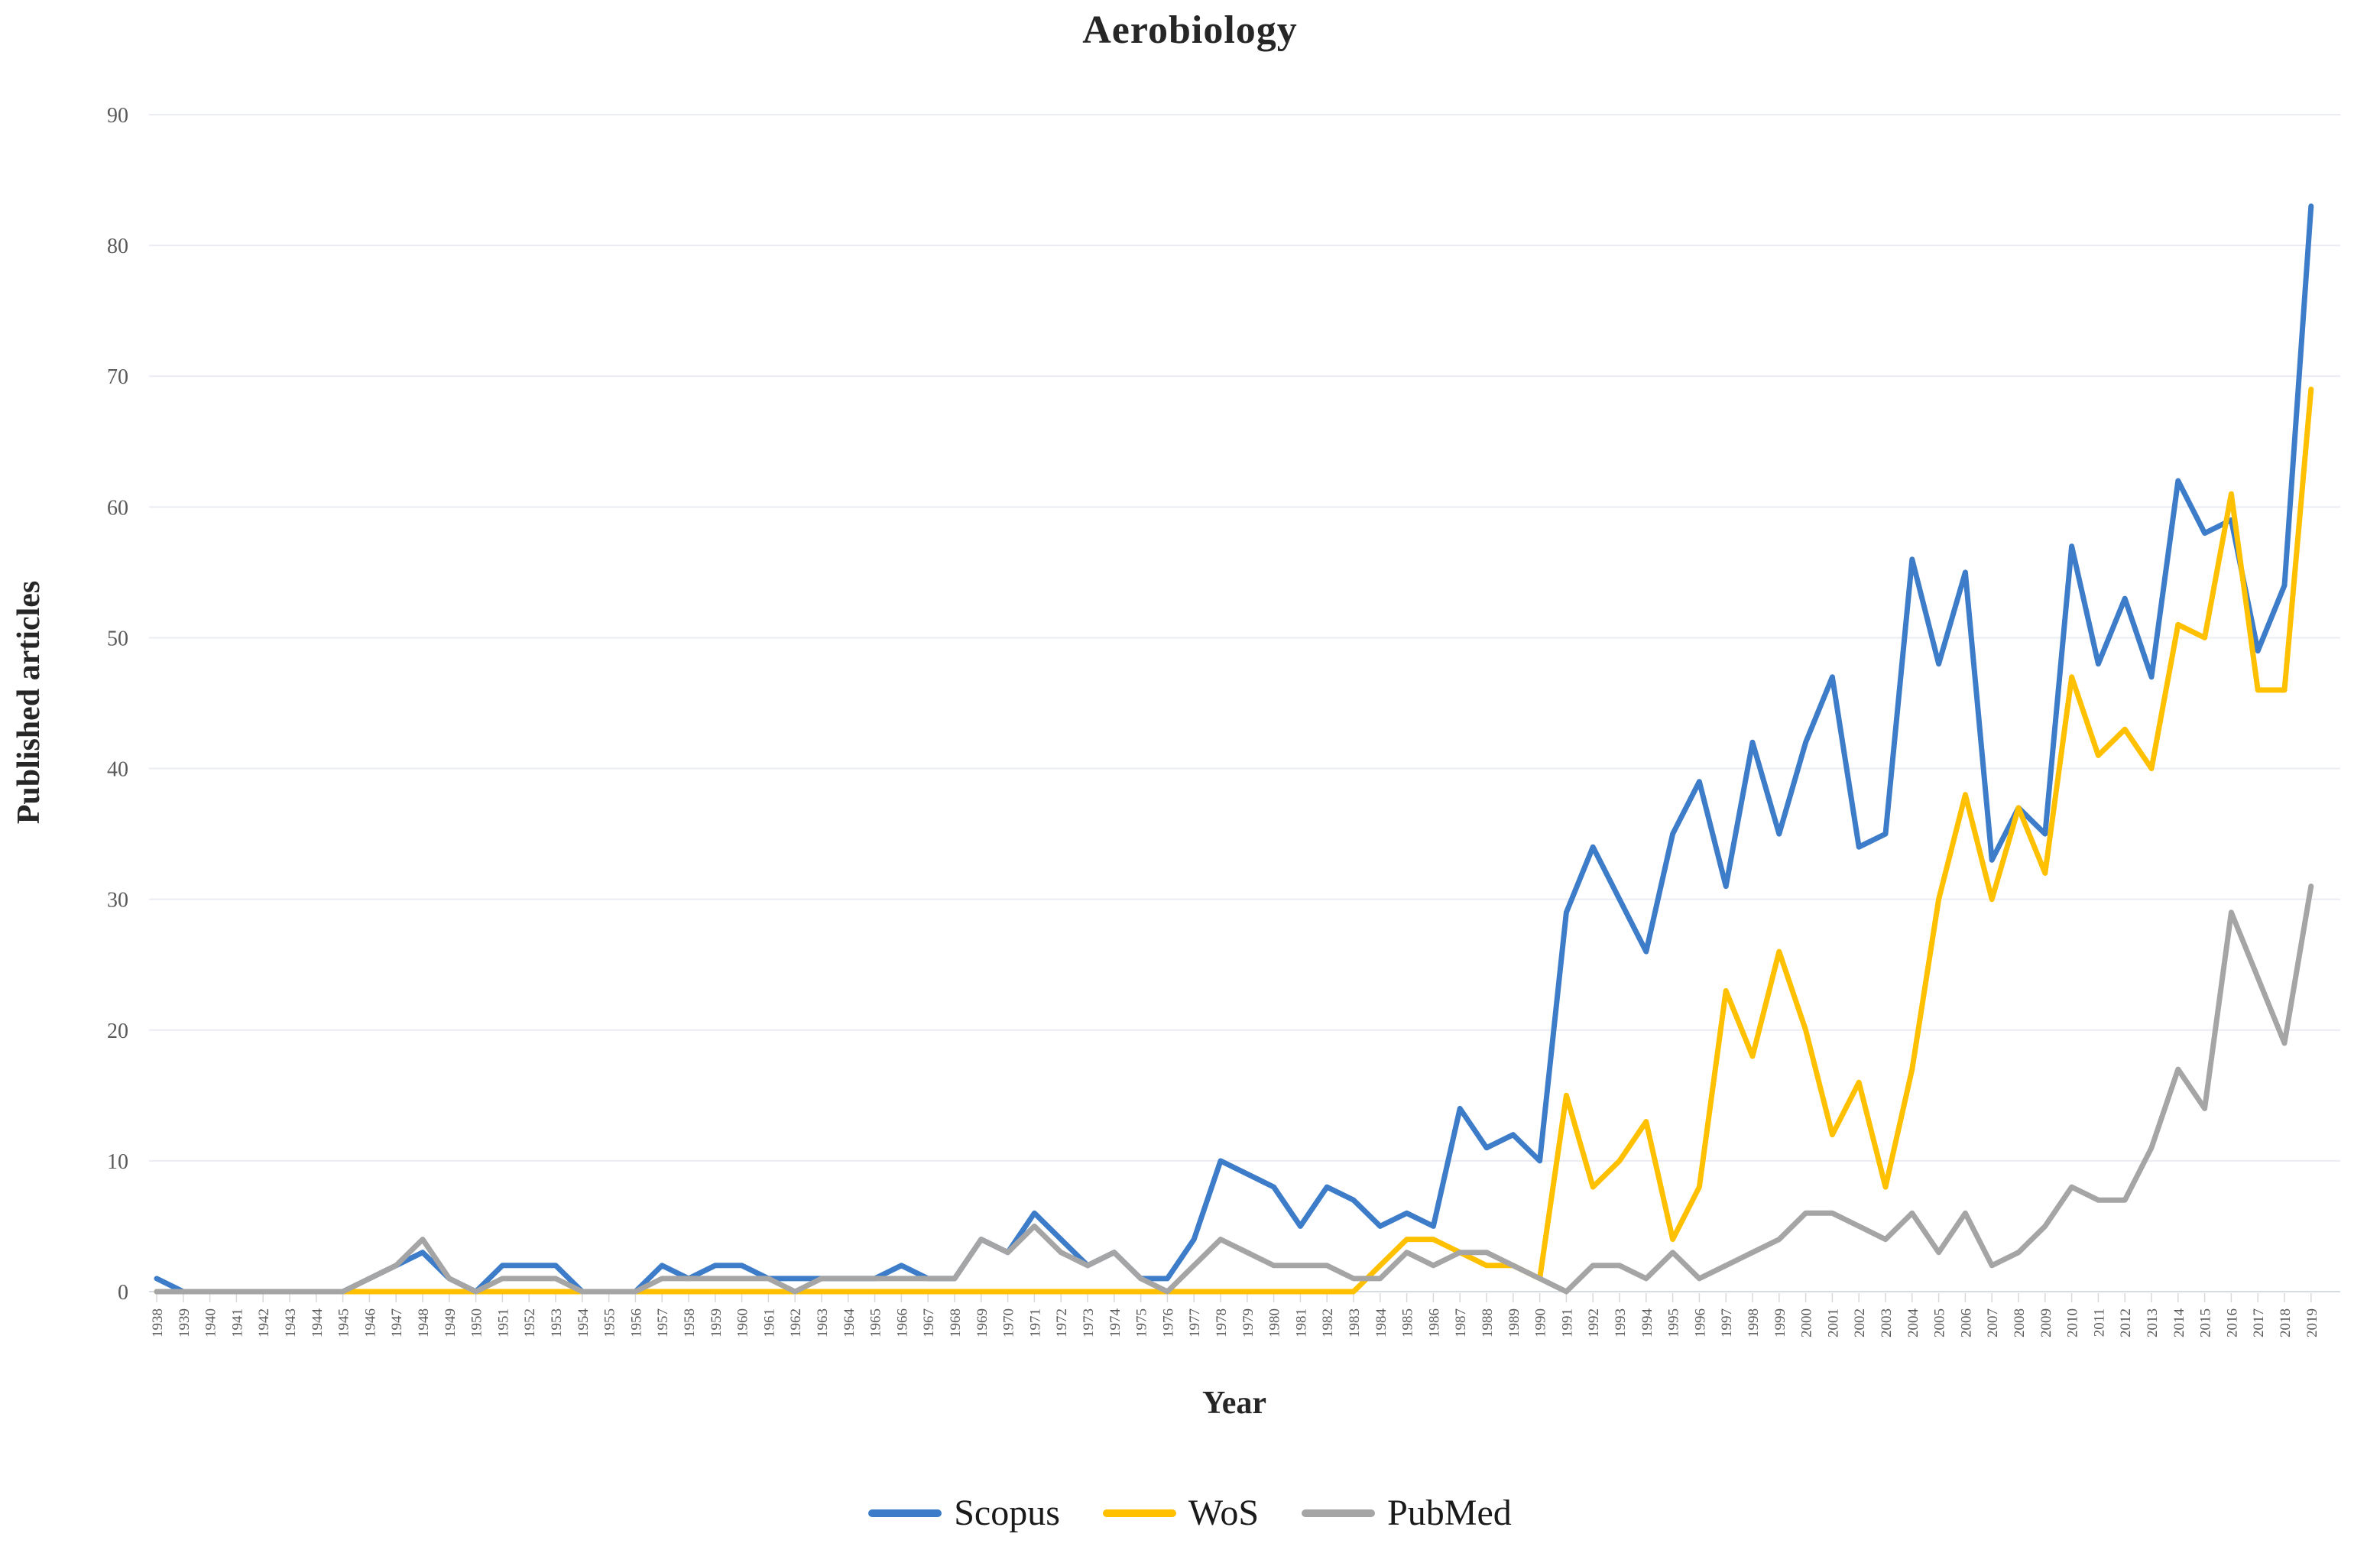 The image size is (2380, 1566). I want to click on x-axis-tick-label: 1970, so click(1009, 1322).